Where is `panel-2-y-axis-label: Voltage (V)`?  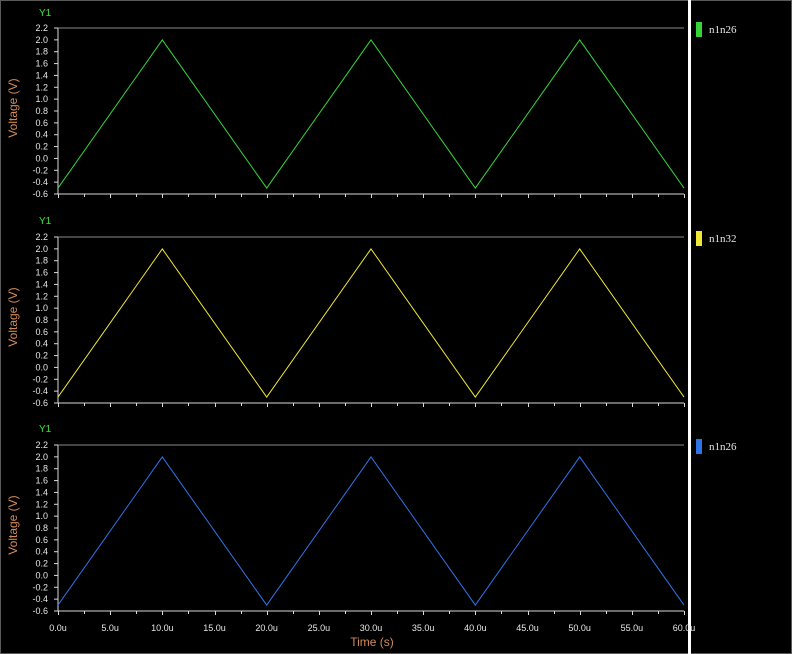
panel-2-y-axis-label: Voltage (V) is located at coordinates (13, 316).